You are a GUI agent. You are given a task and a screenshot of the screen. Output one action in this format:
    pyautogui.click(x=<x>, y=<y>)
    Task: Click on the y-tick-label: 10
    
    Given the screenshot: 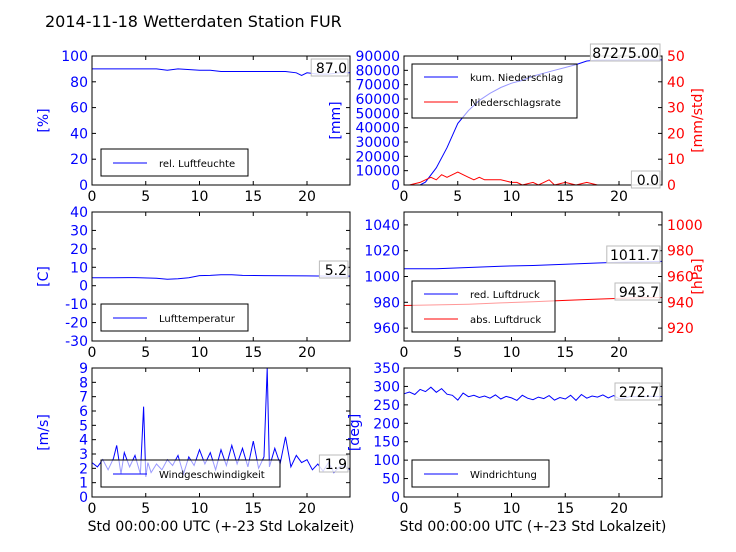 What is the action you would take?
    pyautogui.click(x=79, y=268)
    